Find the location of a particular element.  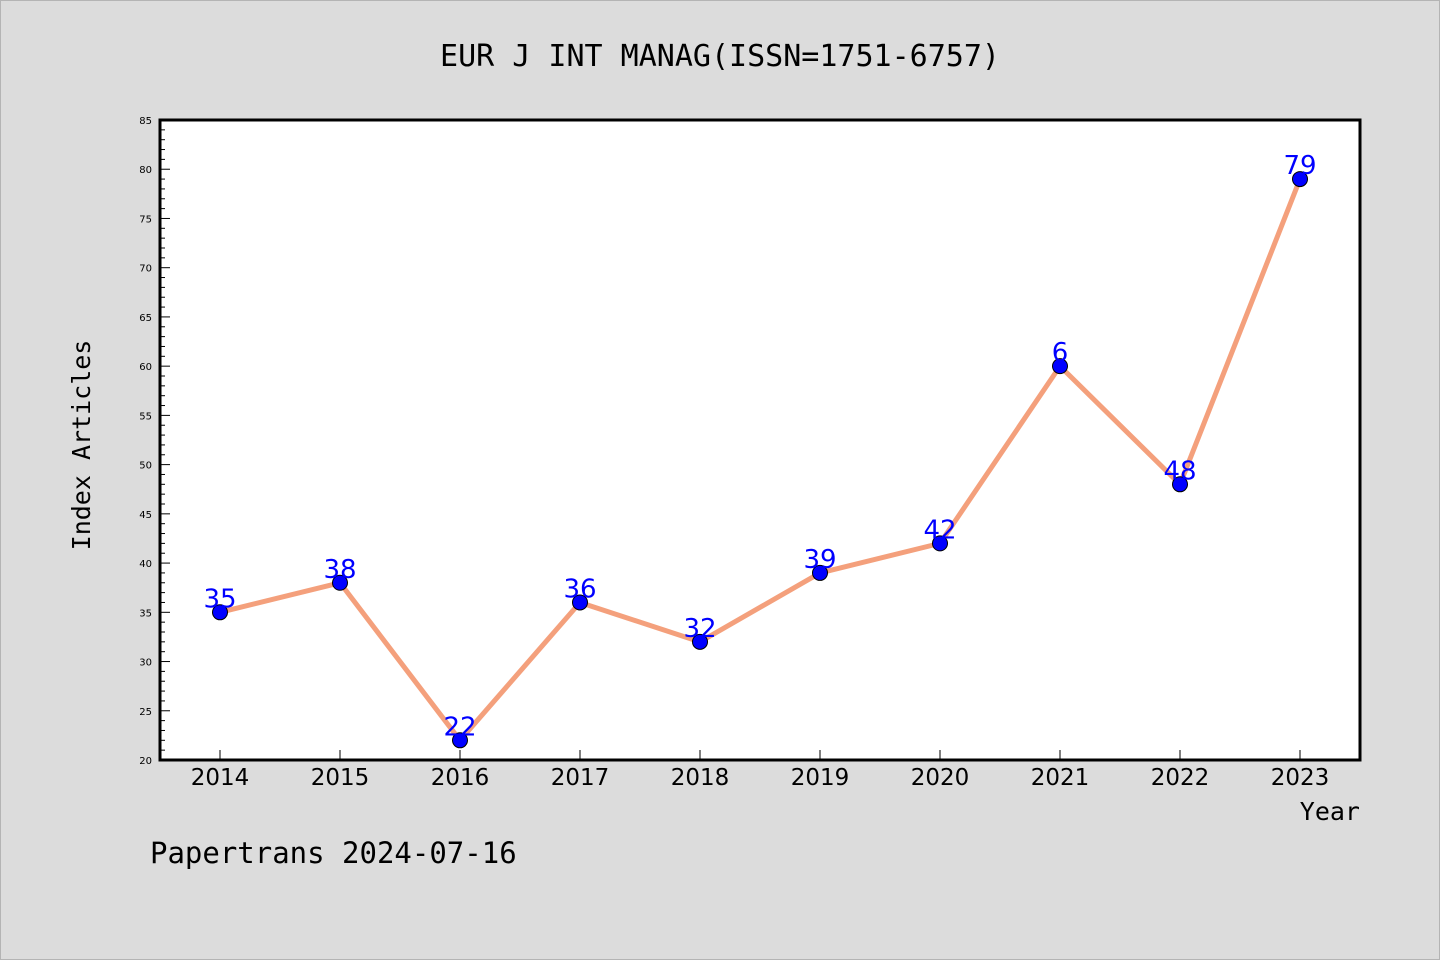

y-tick-label: 75 is located at coordinates (145, 219).